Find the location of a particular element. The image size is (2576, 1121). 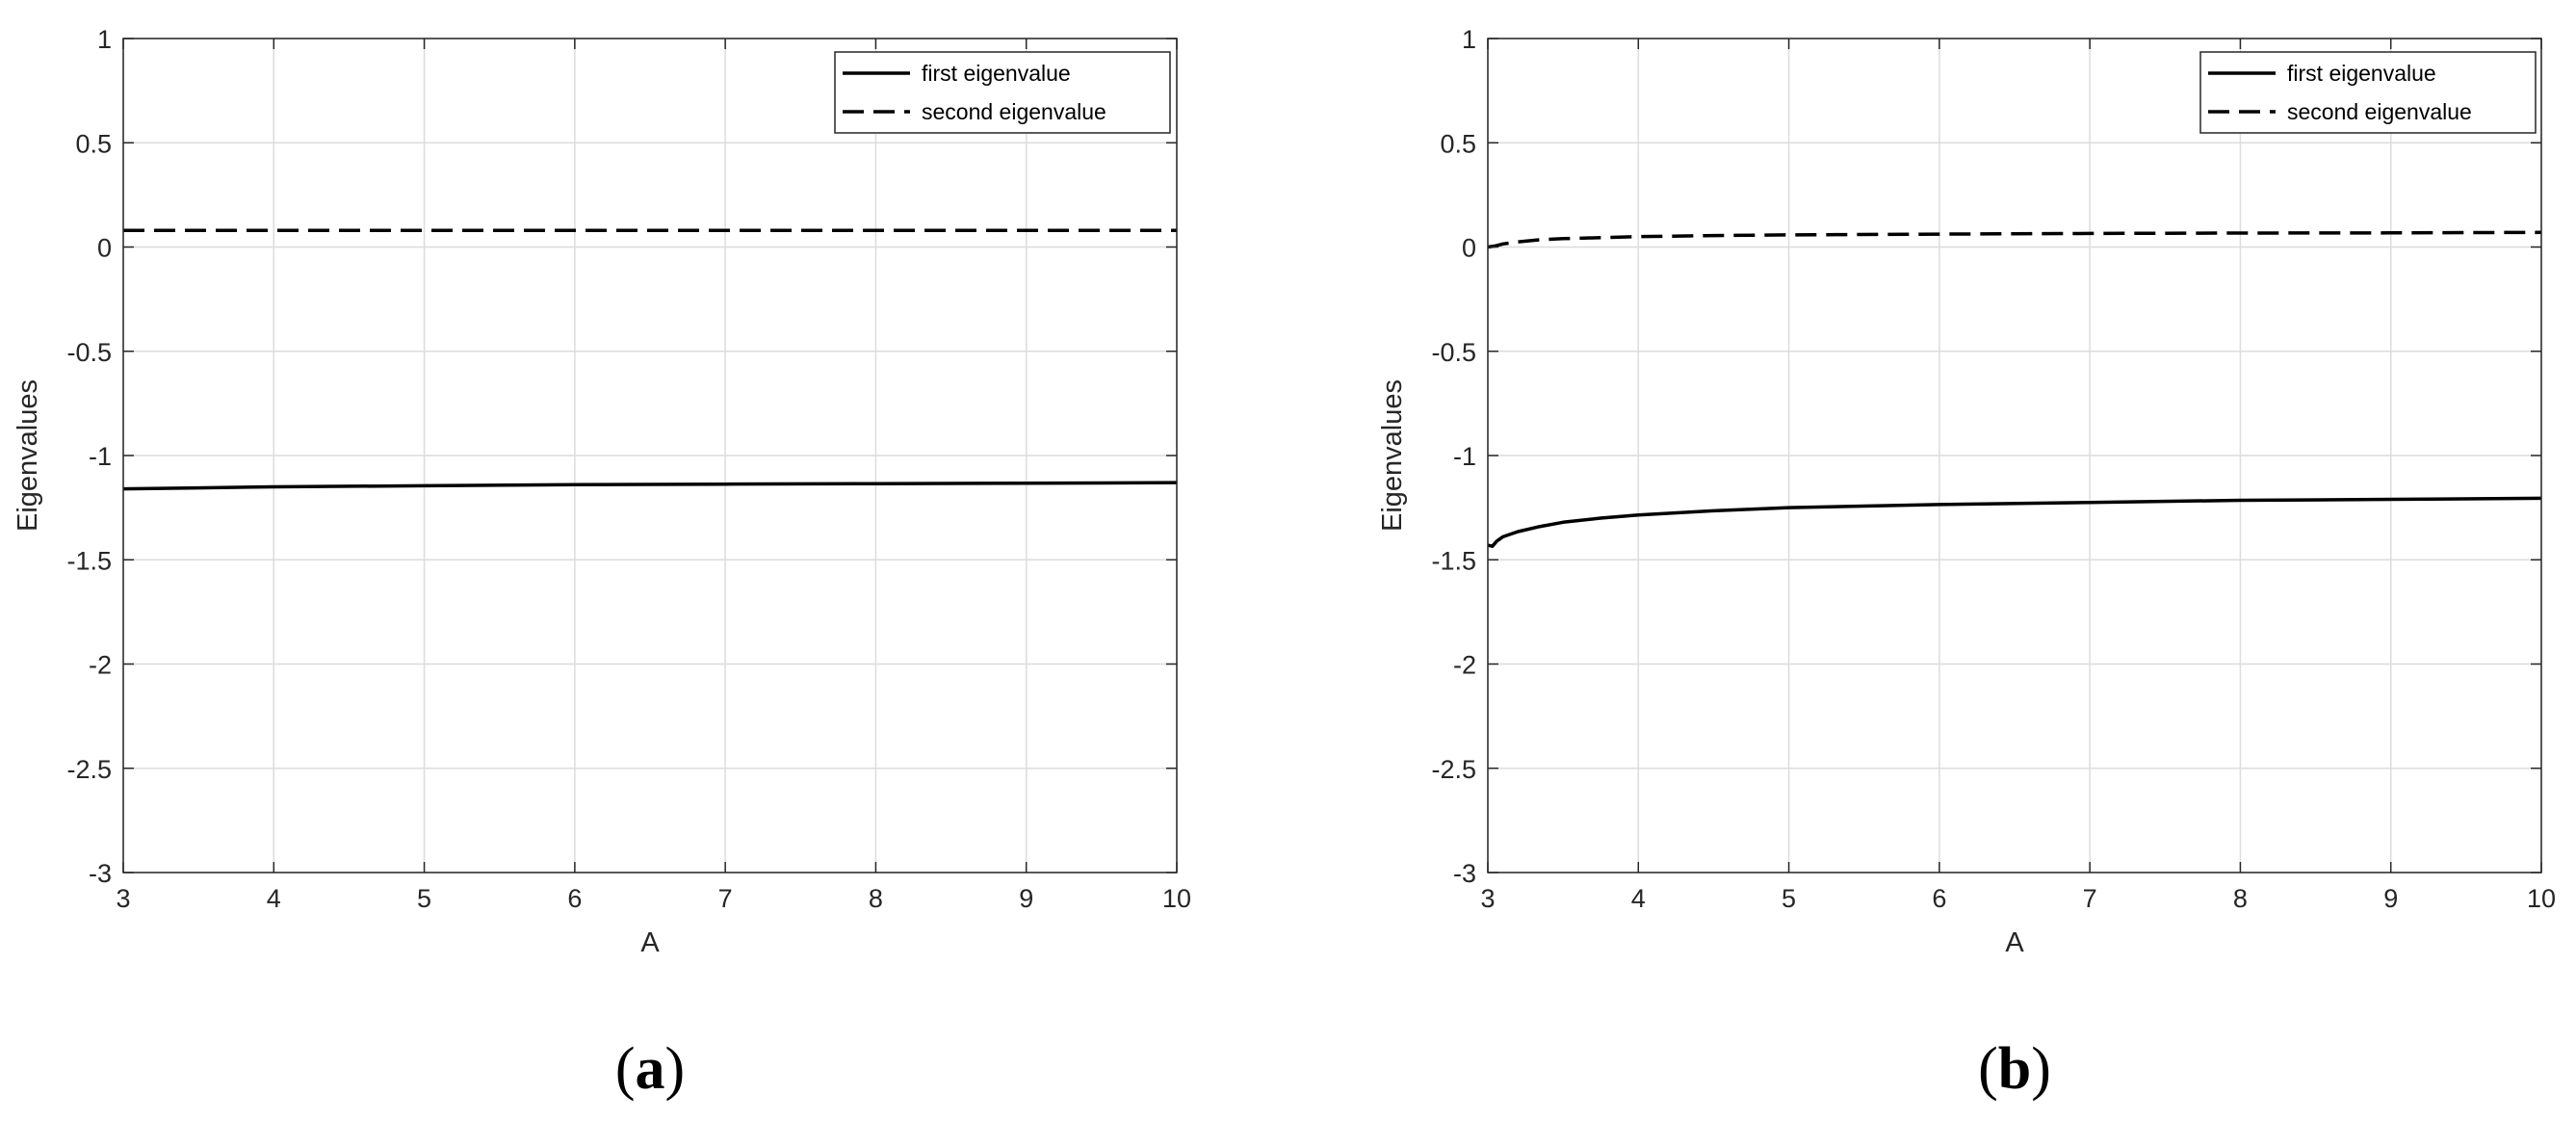

panel-label-a: (a) is located at coordinates (650, 1069).